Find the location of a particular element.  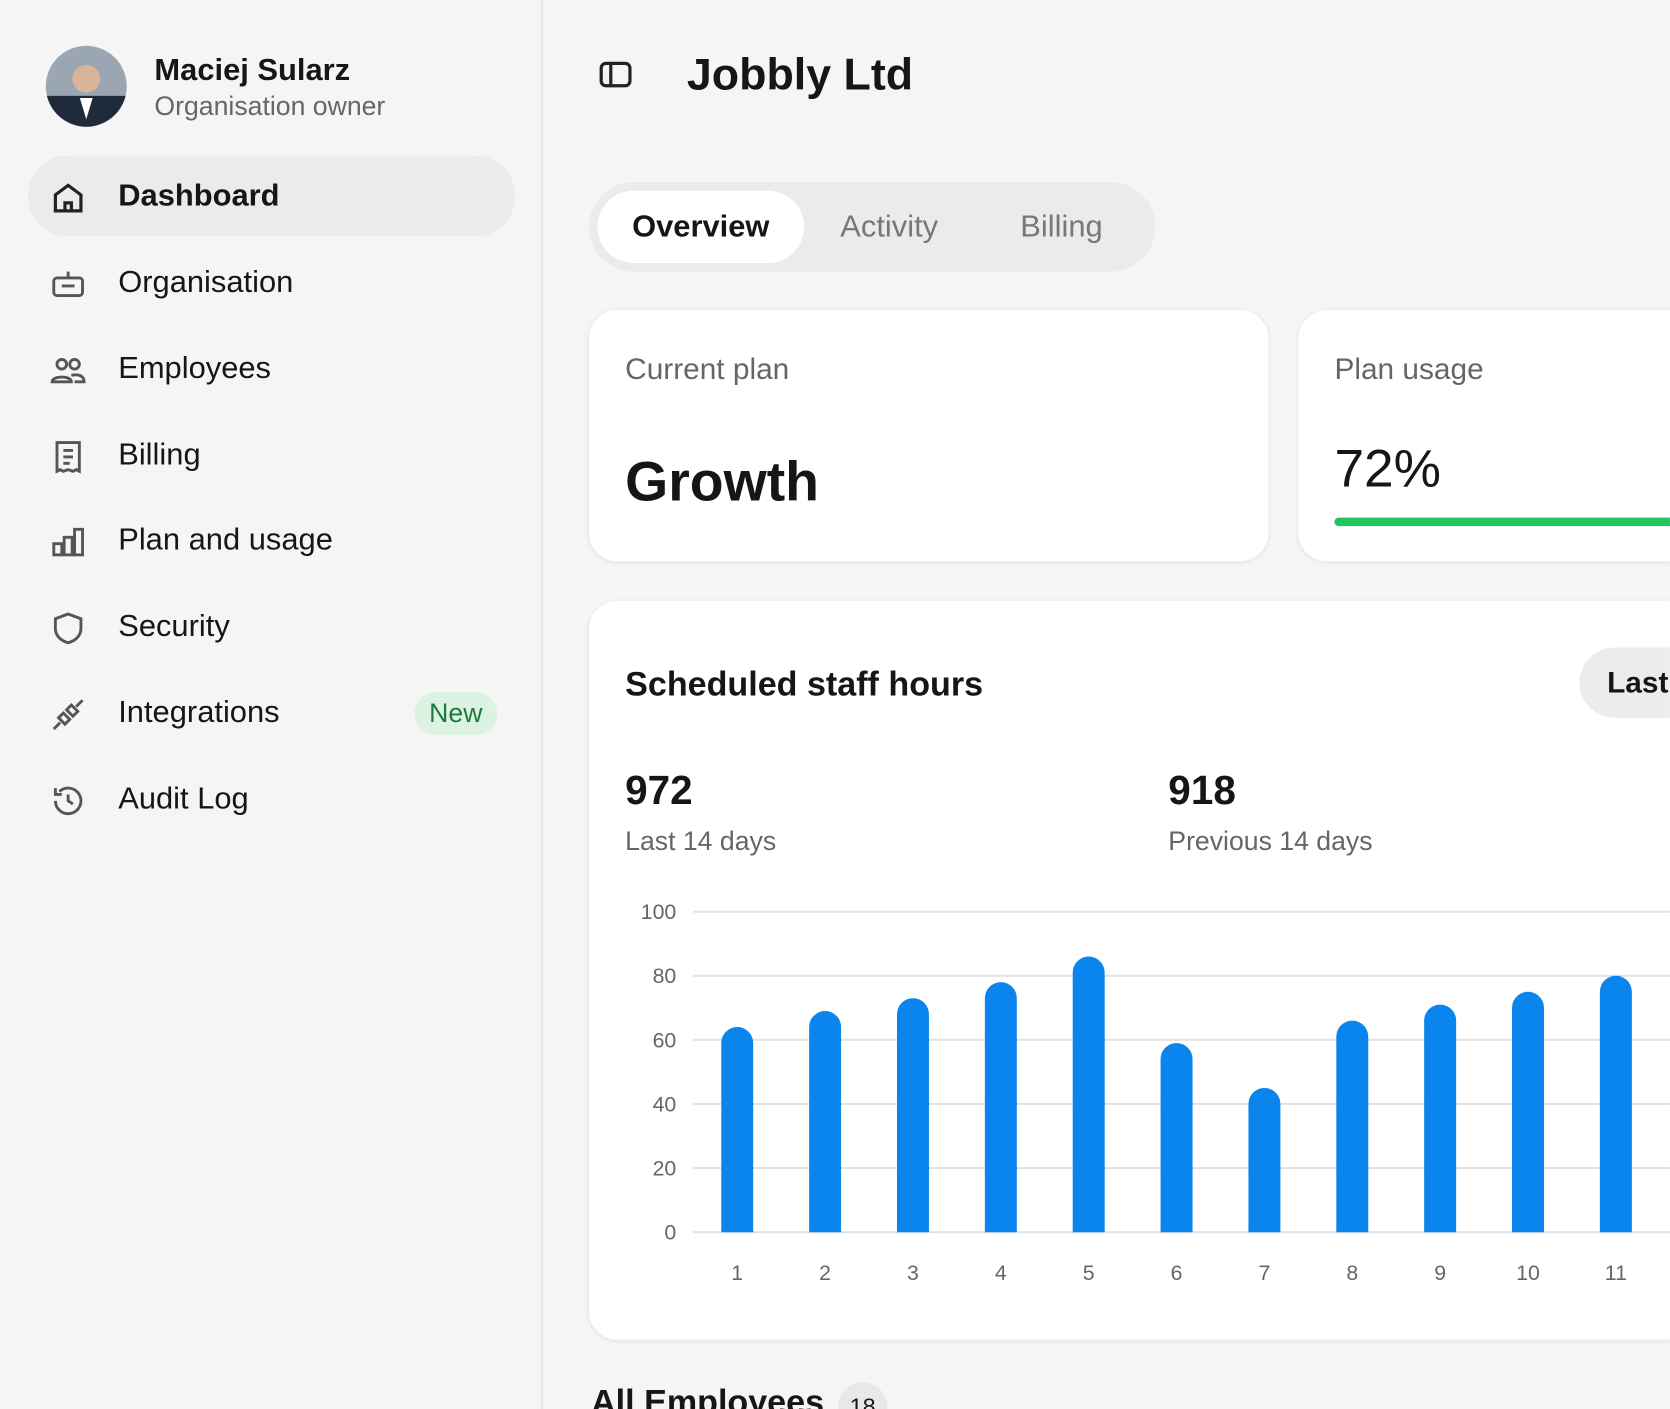

x-tick-label: 3 is located at coordinates (913, 1273).